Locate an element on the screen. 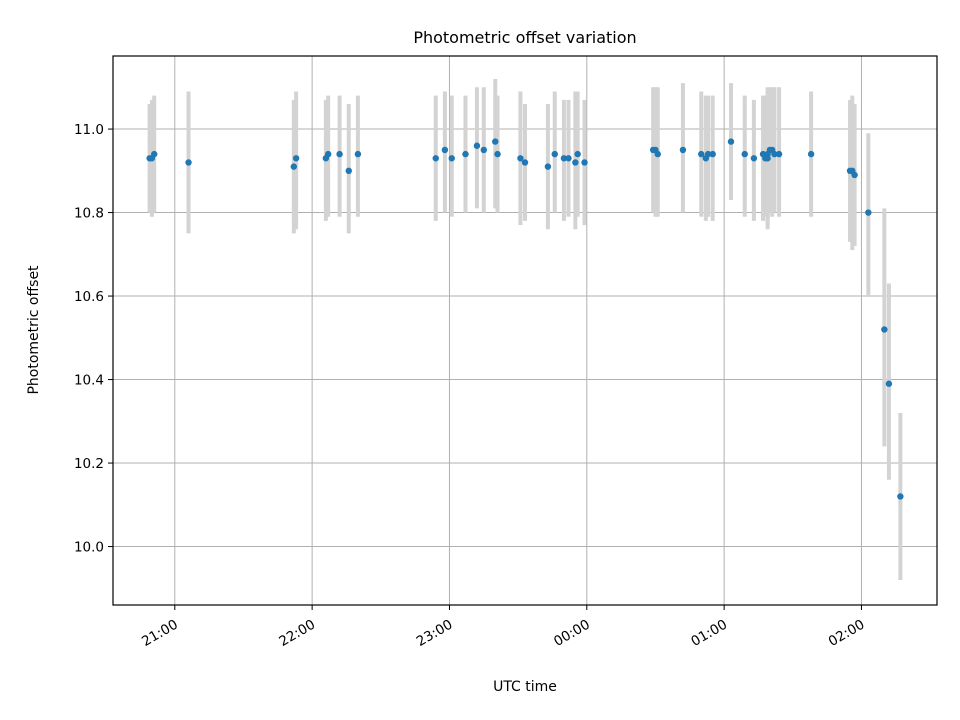 This screenshot has width=960, height=720. y-tick-label: 10.4 is located at coordinates (89, 381).